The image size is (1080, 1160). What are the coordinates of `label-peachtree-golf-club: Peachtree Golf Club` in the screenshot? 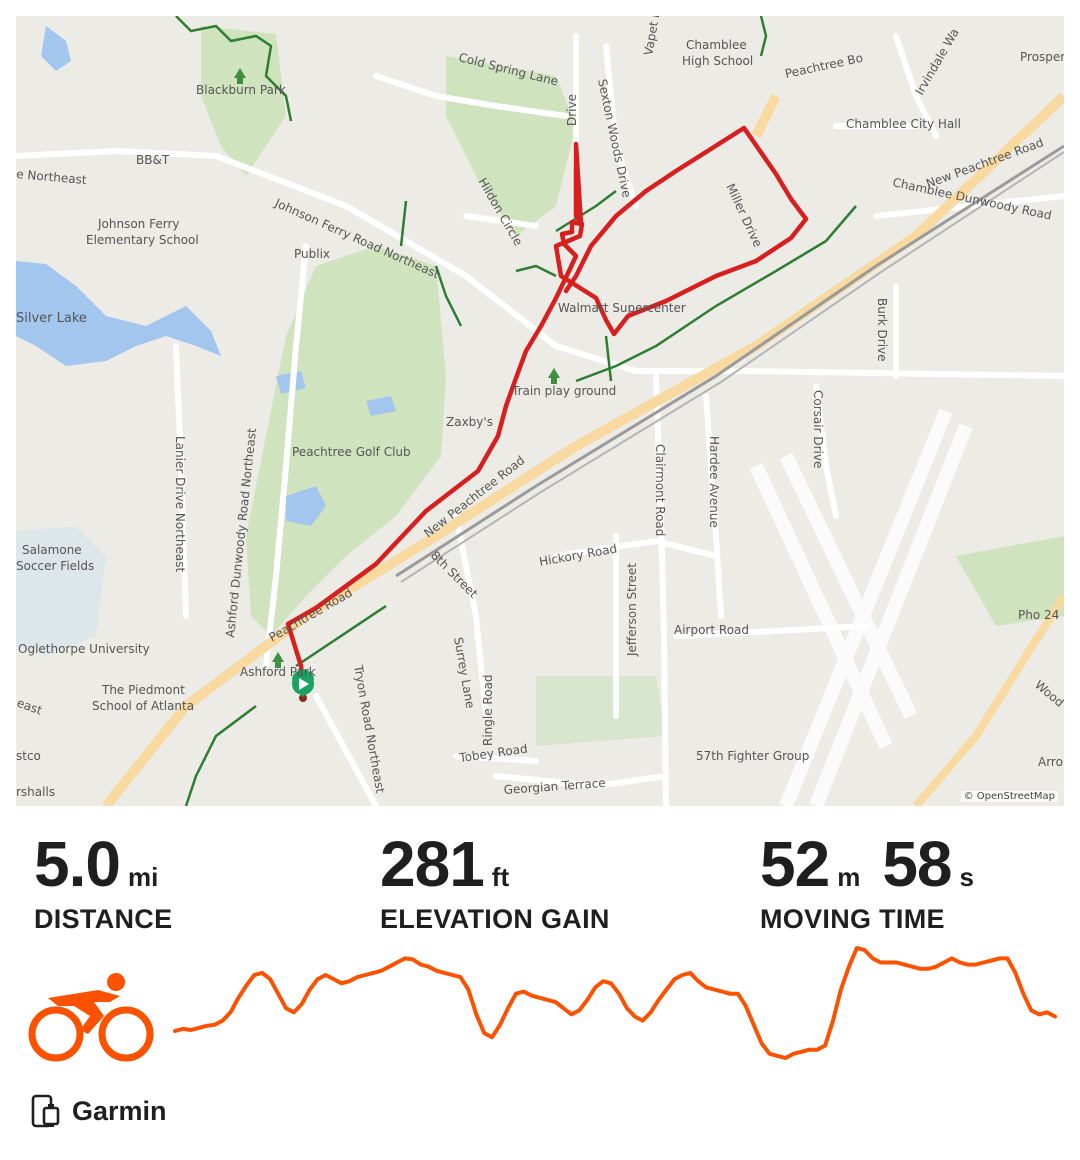 It's located at (351, 452).